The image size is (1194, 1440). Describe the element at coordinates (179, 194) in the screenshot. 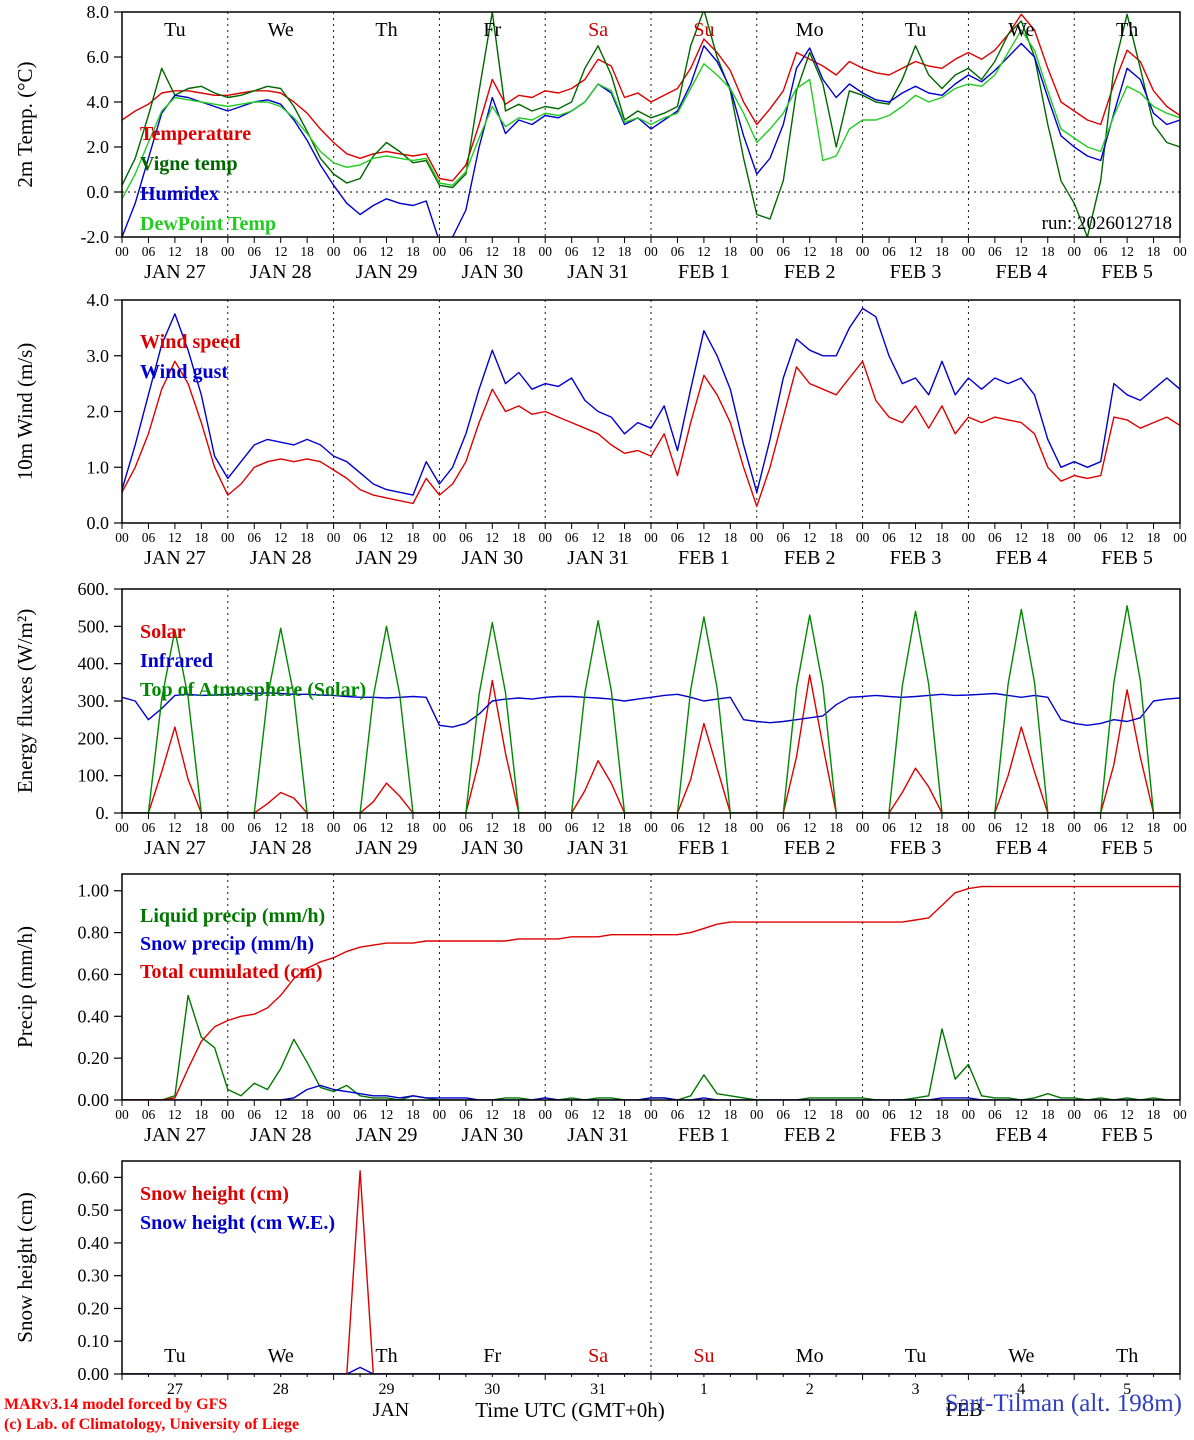

I see `legend-humidex: Humidex` at that location.